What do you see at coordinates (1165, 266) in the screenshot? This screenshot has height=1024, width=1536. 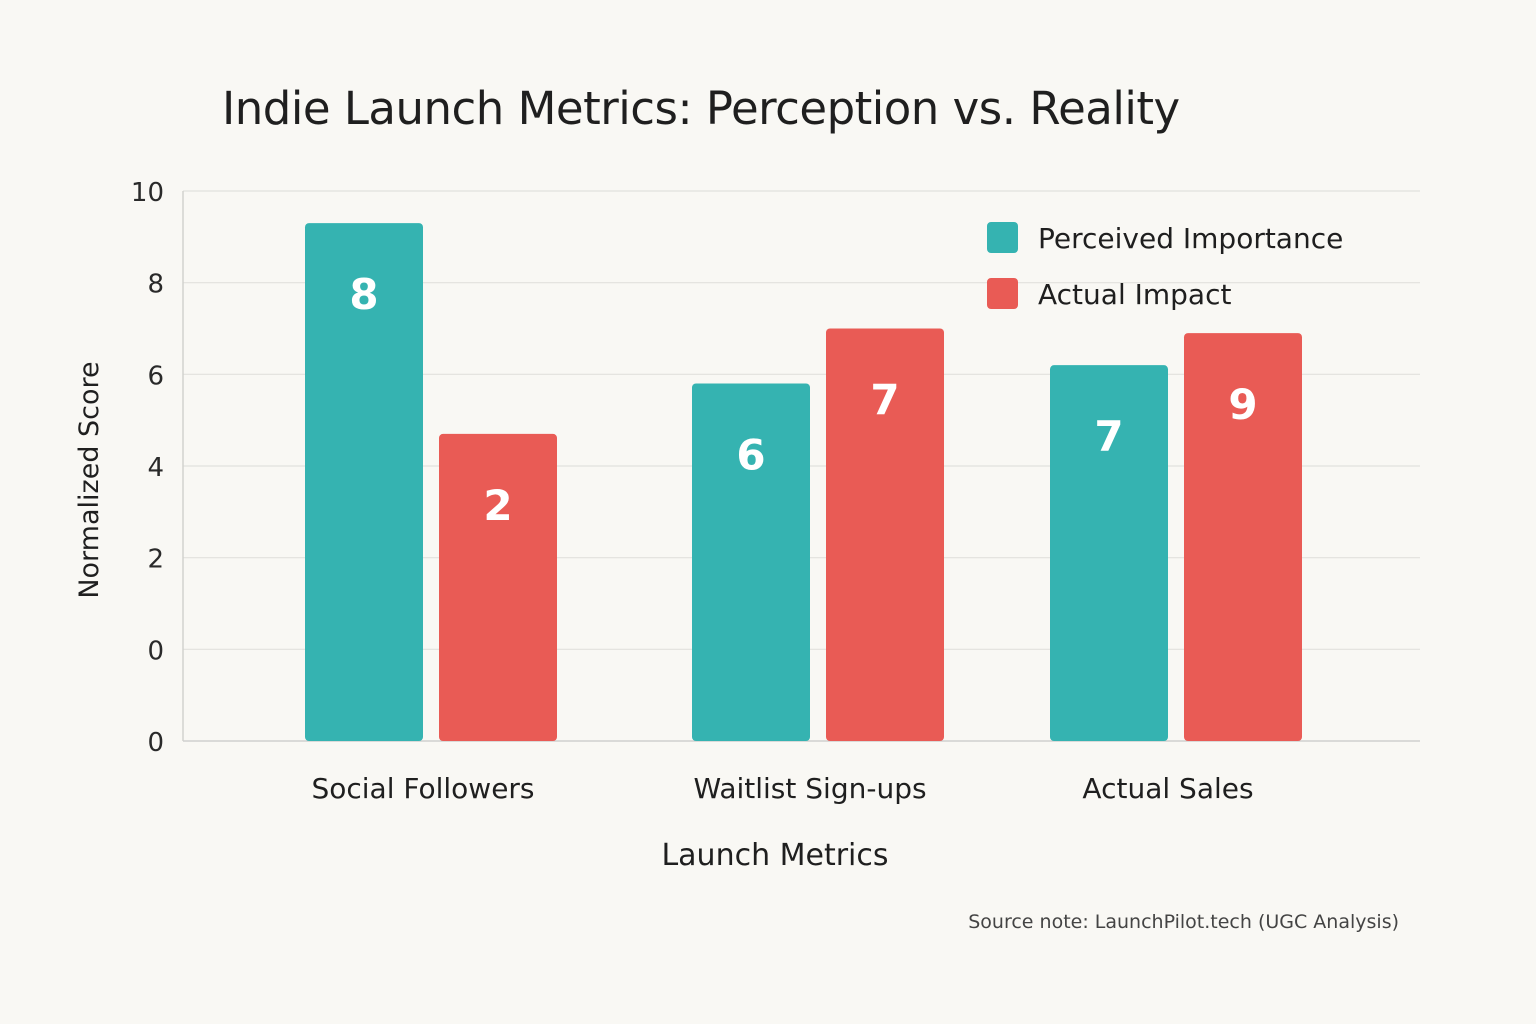 I see `legend: Perceived Importance Actual Impact` at bounding box center [1165, 266].